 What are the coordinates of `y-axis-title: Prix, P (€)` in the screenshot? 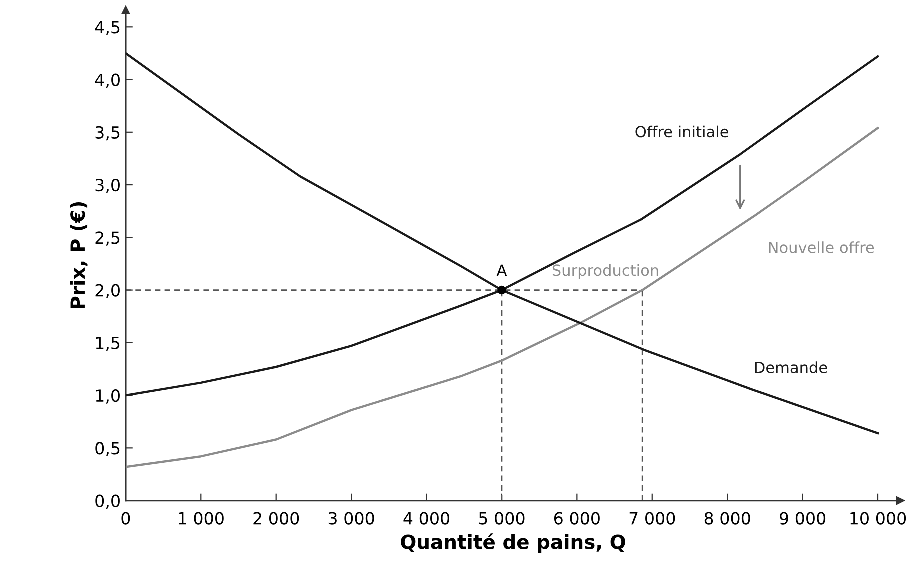 It's located at (79, 255).